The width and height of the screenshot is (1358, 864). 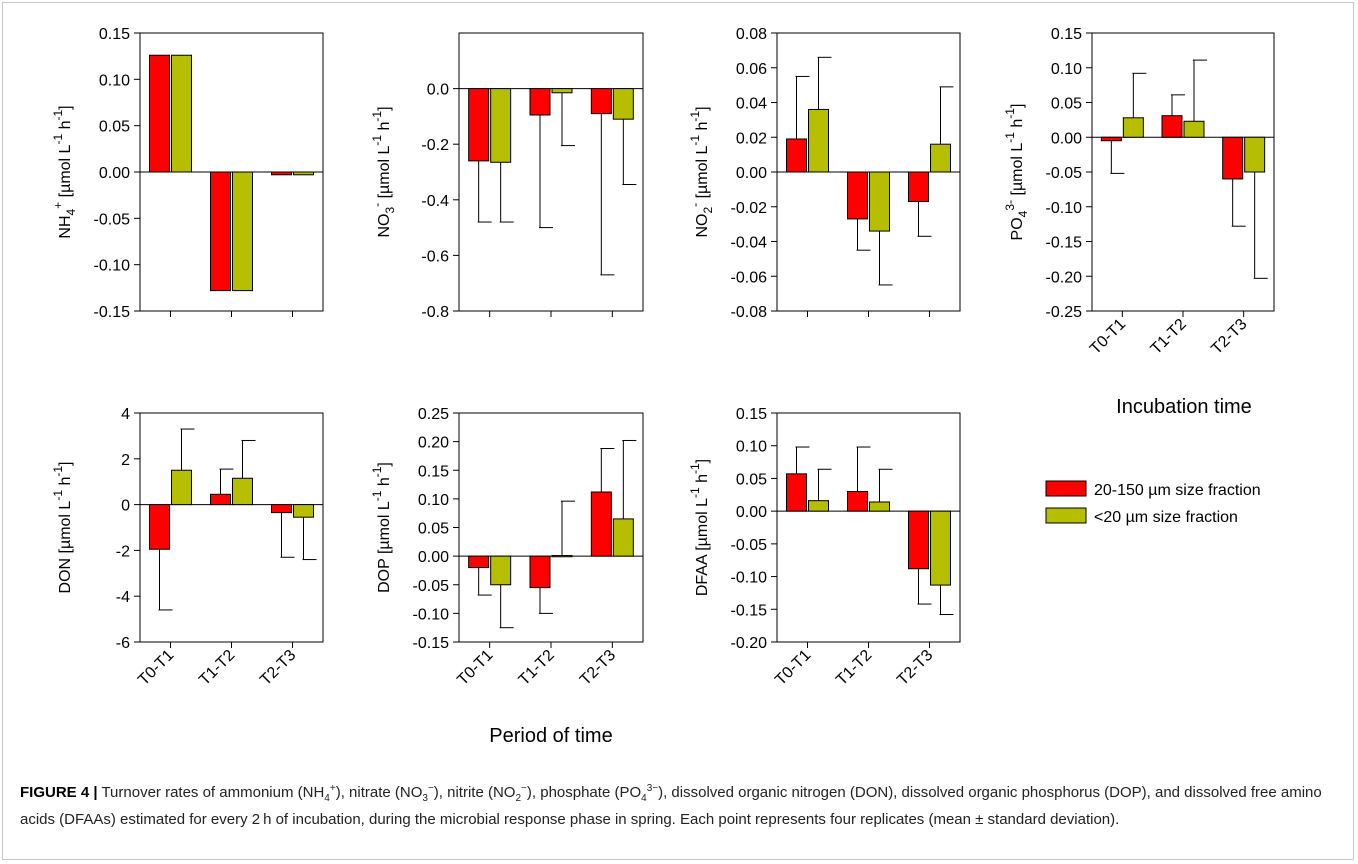 I want to click on y-tick-label: -0.25, so click(x=1064, y=312).